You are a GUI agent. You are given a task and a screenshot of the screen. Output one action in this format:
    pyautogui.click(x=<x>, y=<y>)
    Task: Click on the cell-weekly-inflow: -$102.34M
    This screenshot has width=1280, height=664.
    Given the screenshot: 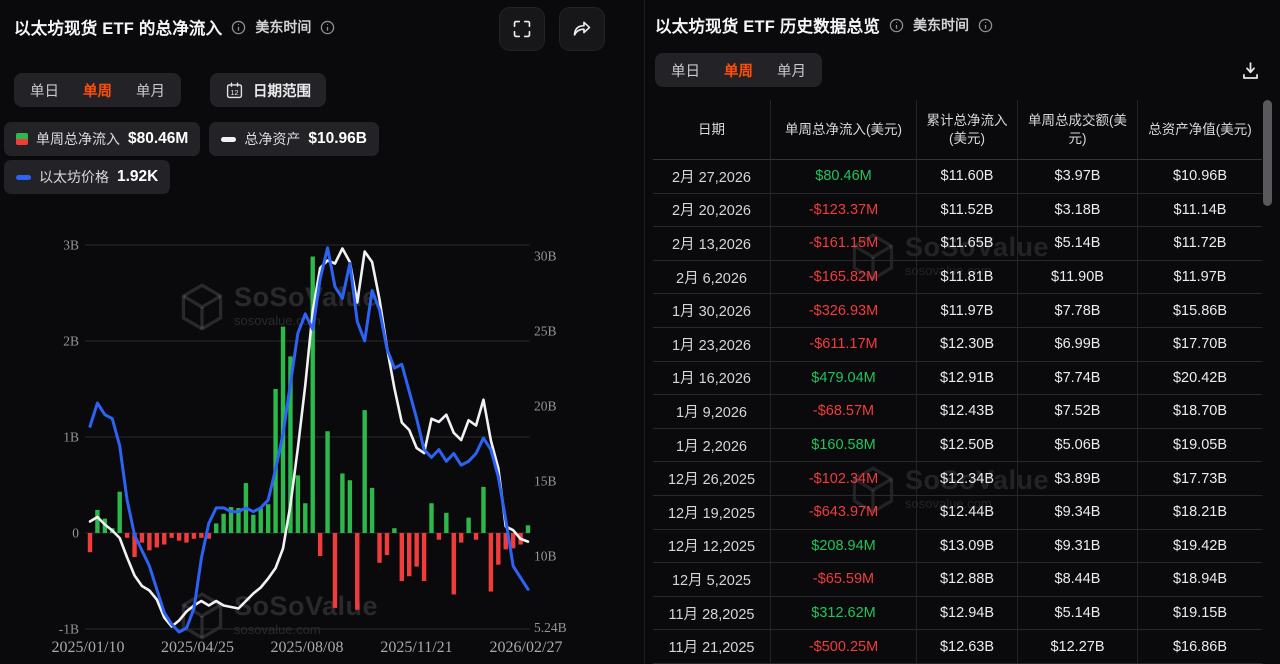 What is the action you would take?
    pyautogui.click(x=844, y=479)
    